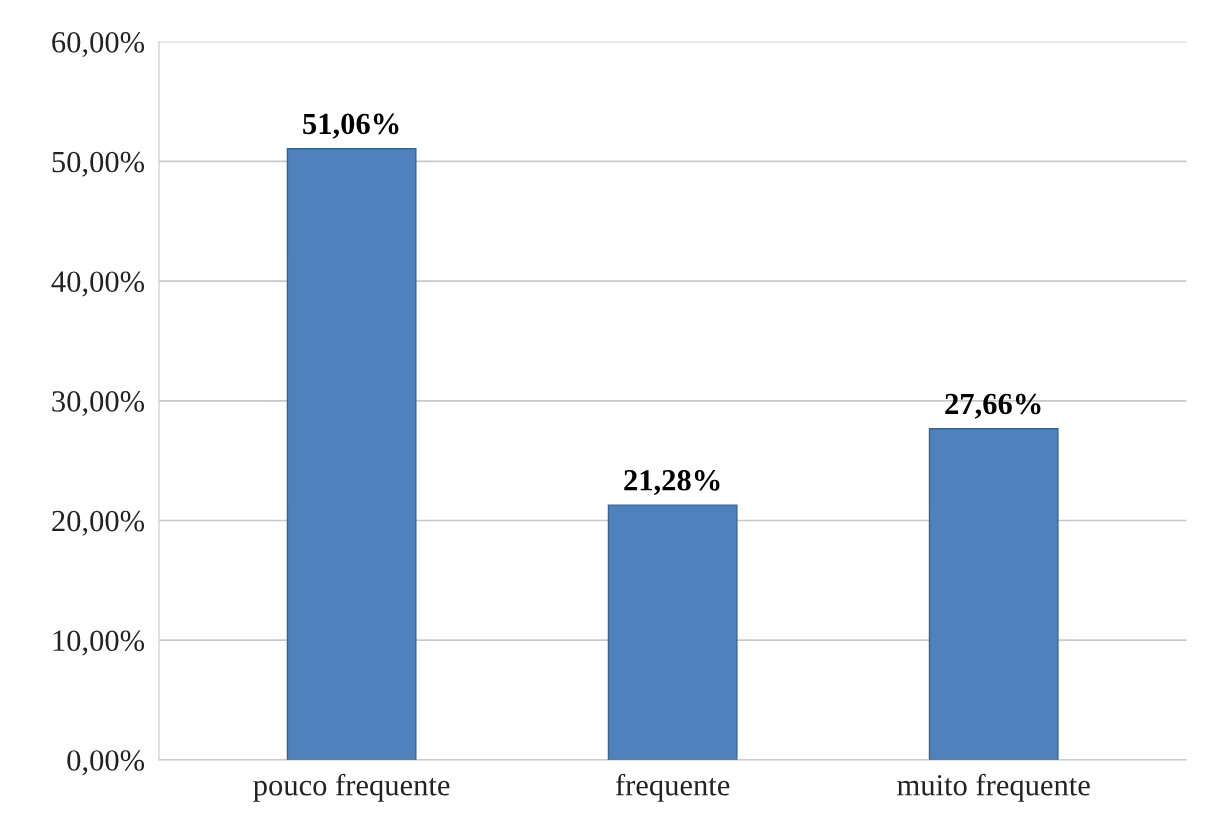 Image resolution: width=1223 pixels, height=835 pixels. Describe the element at coordinates (98, 284) in the screenshot. I see `y-tick-label: 40,00%` at that location.